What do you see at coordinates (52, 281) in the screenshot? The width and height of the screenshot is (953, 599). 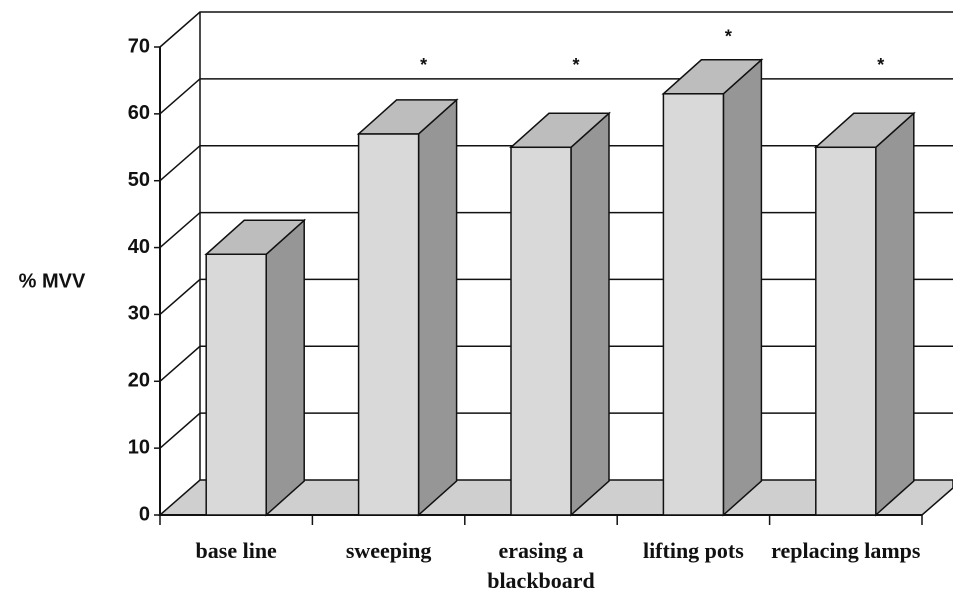 I see `y-axis-label: % MVV` at bounding box center [52, 281].